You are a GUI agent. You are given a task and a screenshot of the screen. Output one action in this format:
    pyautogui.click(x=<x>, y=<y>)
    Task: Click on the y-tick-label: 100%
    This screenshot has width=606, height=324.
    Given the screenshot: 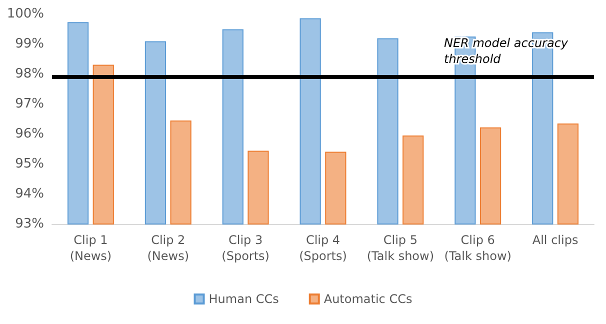 What is the action you would take?
    pyautogui.click(x=25, y=14)
    